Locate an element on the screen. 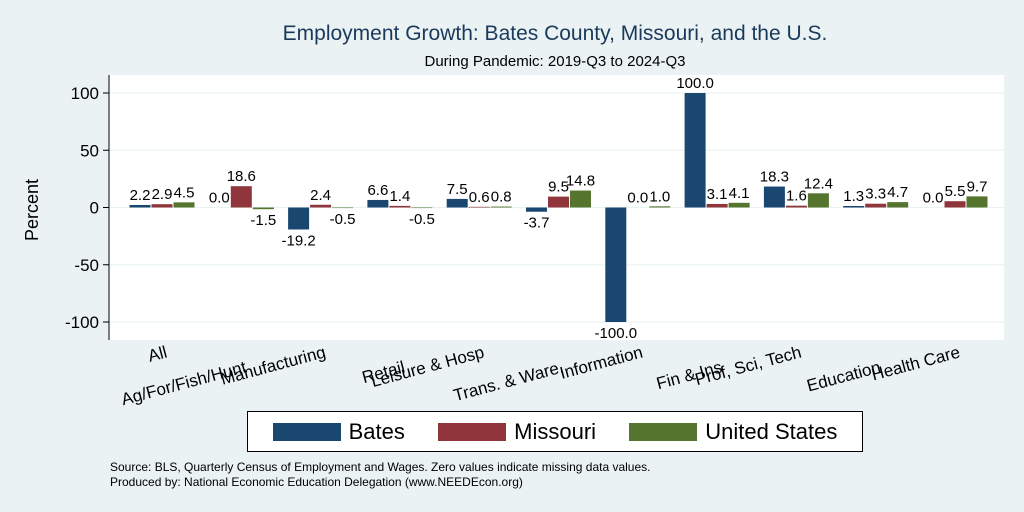 The image size is (1024, 512). data-label: 2.9 is located at coordinates (162, 194).